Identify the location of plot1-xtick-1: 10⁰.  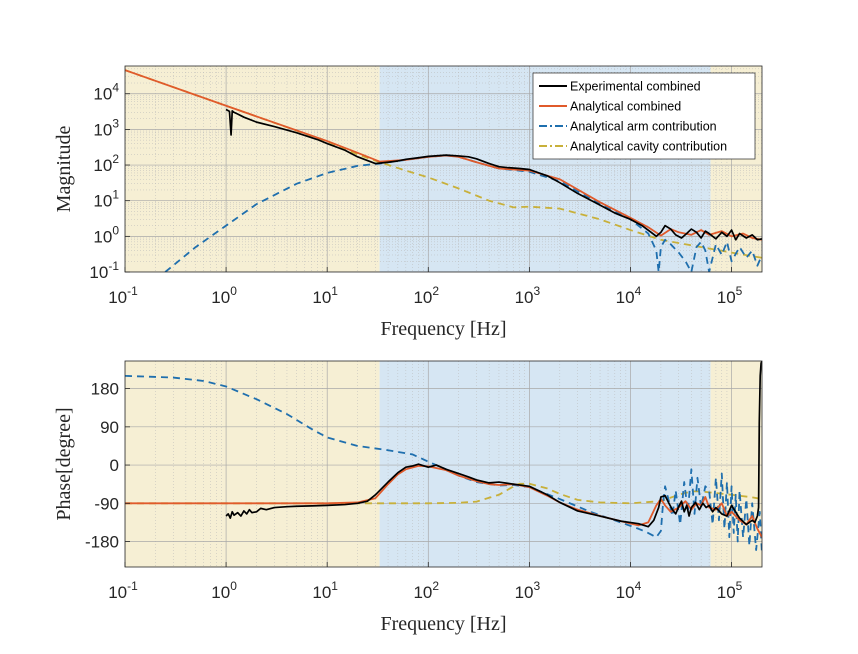
(224, 295).